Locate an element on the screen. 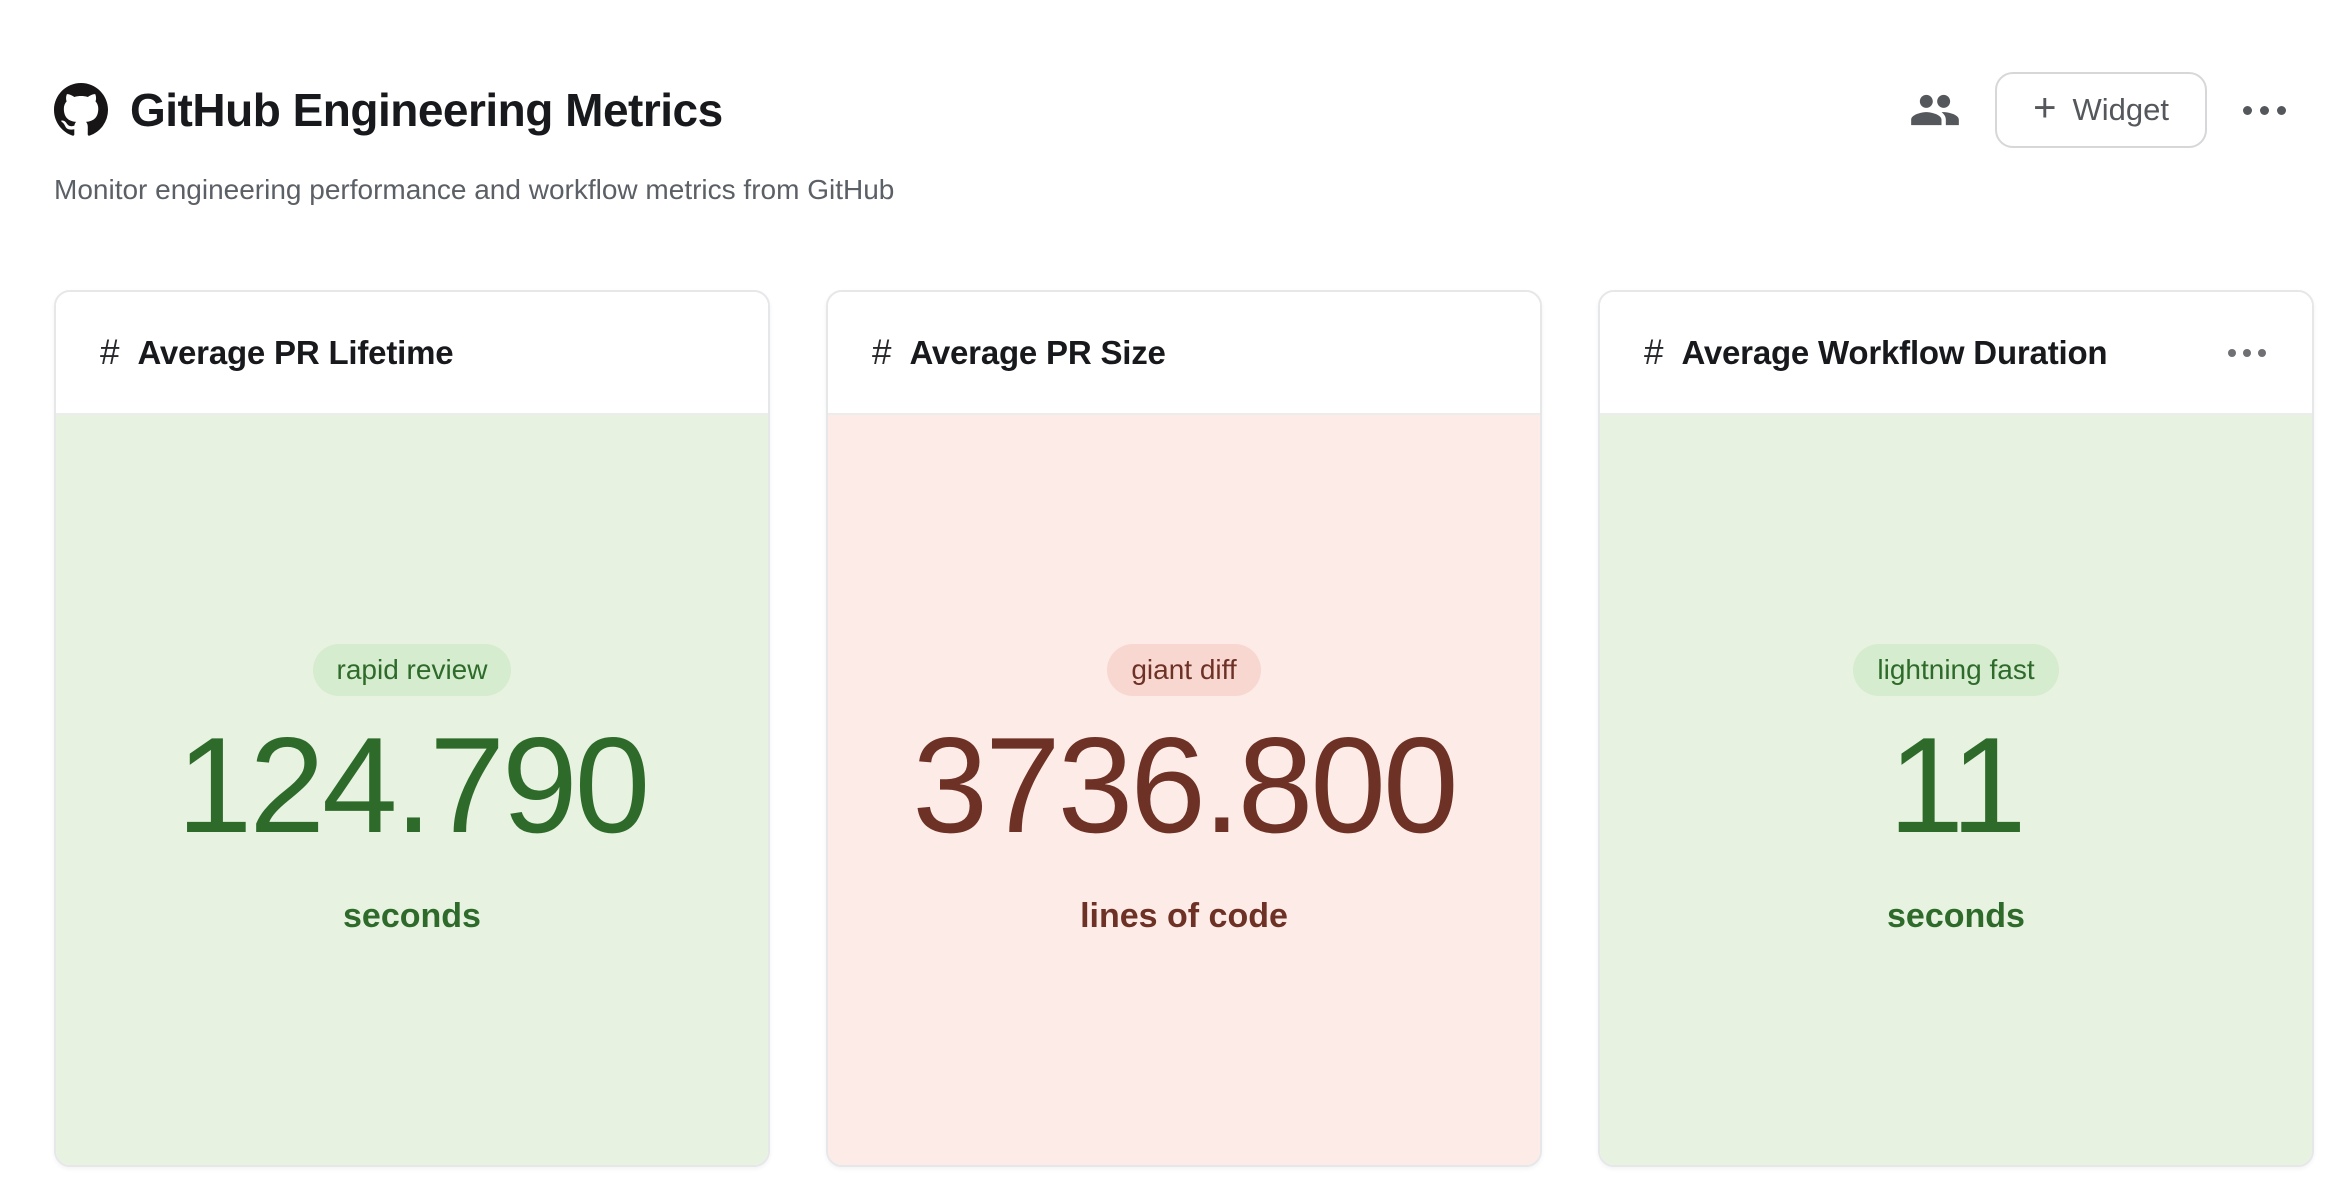 This screenshot has height=1198, width=2338. card-title: Average PR Size is located at coordinates (1037, 352).